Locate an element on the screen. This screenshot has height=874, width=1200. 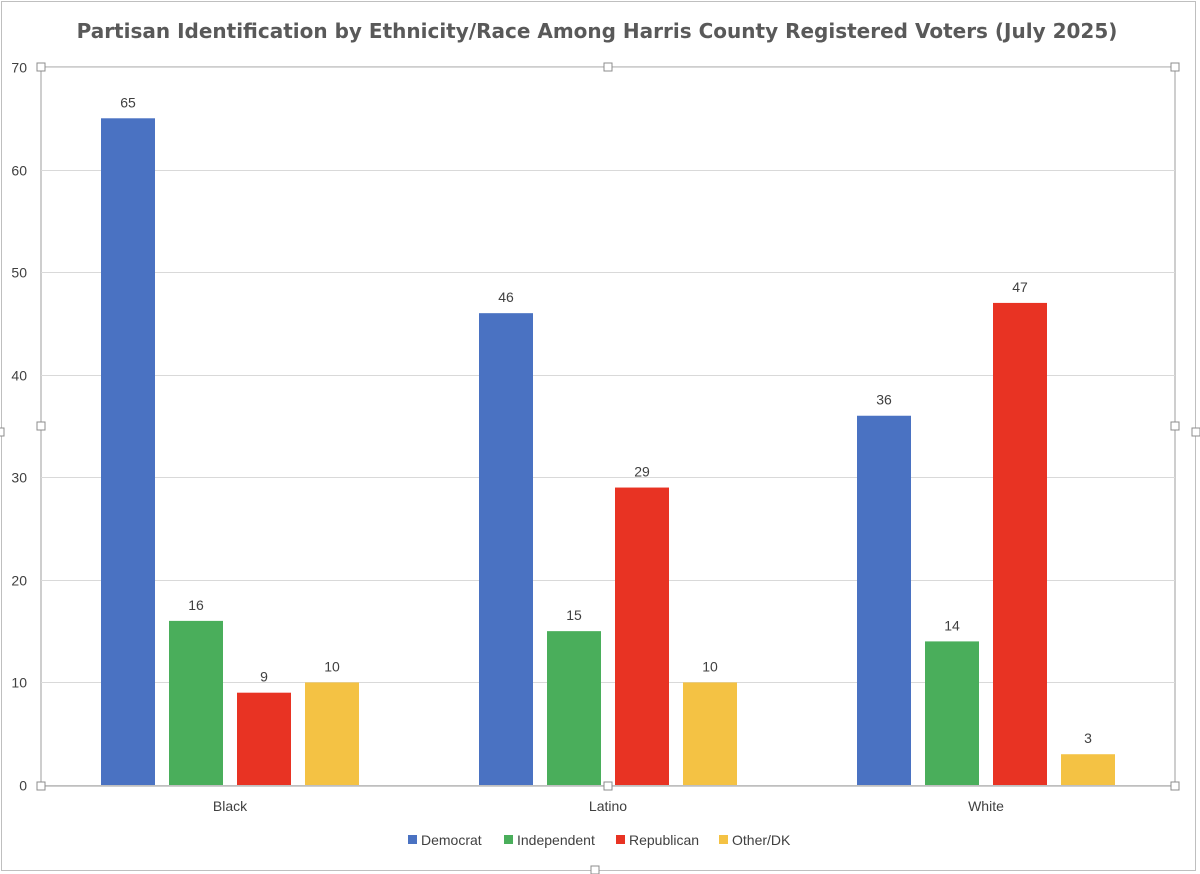
y-tick-label: 20 is located at coordinates (19, 581).